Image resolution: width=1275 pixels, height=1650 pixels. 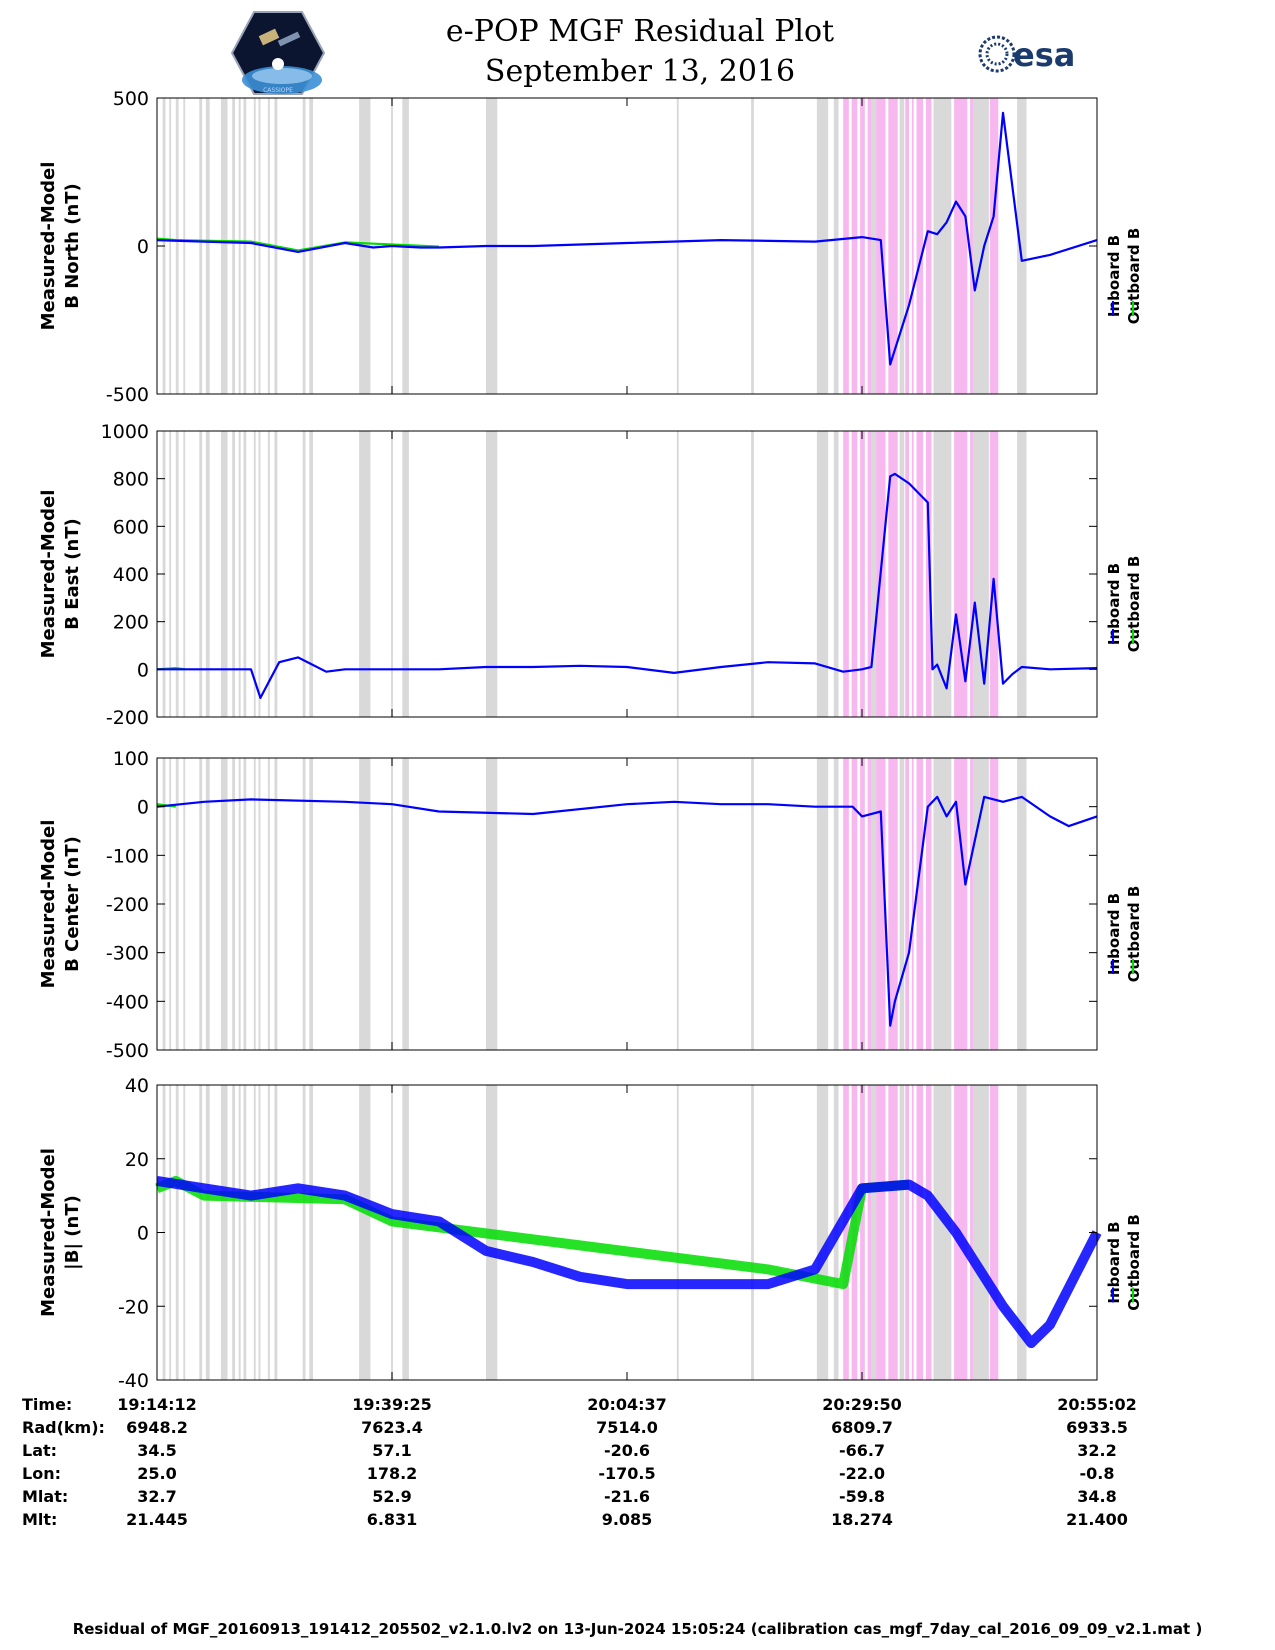 What do you see at coordinates (1134, 604) in the screenshot?
I see `legend-entry-outboard: Outboard B` at bounding box center [1134, 604].